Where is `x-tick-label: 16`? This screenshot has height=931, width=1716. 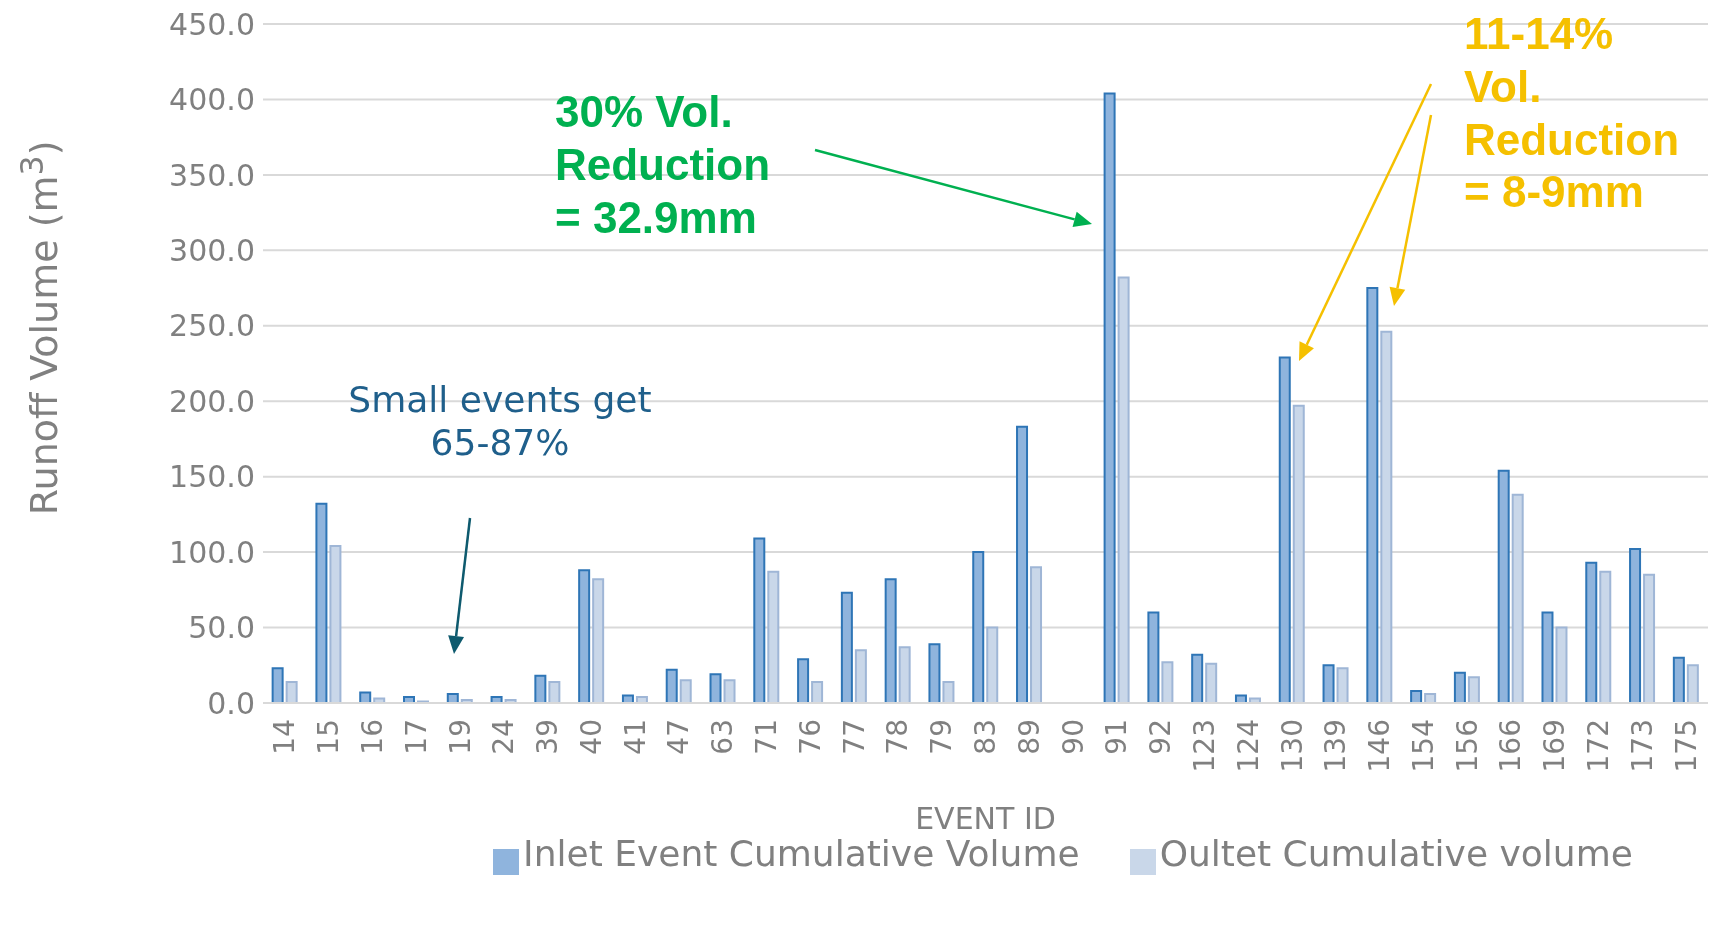
x-tick-label: 16 is located at coordinates (372, 737).